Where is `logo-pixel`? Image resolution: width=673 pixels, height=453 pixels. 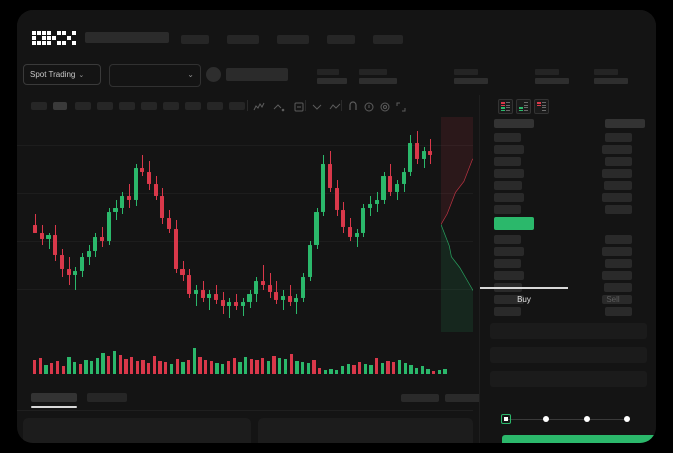
logo-pixel is located at coordinates (54, 38).